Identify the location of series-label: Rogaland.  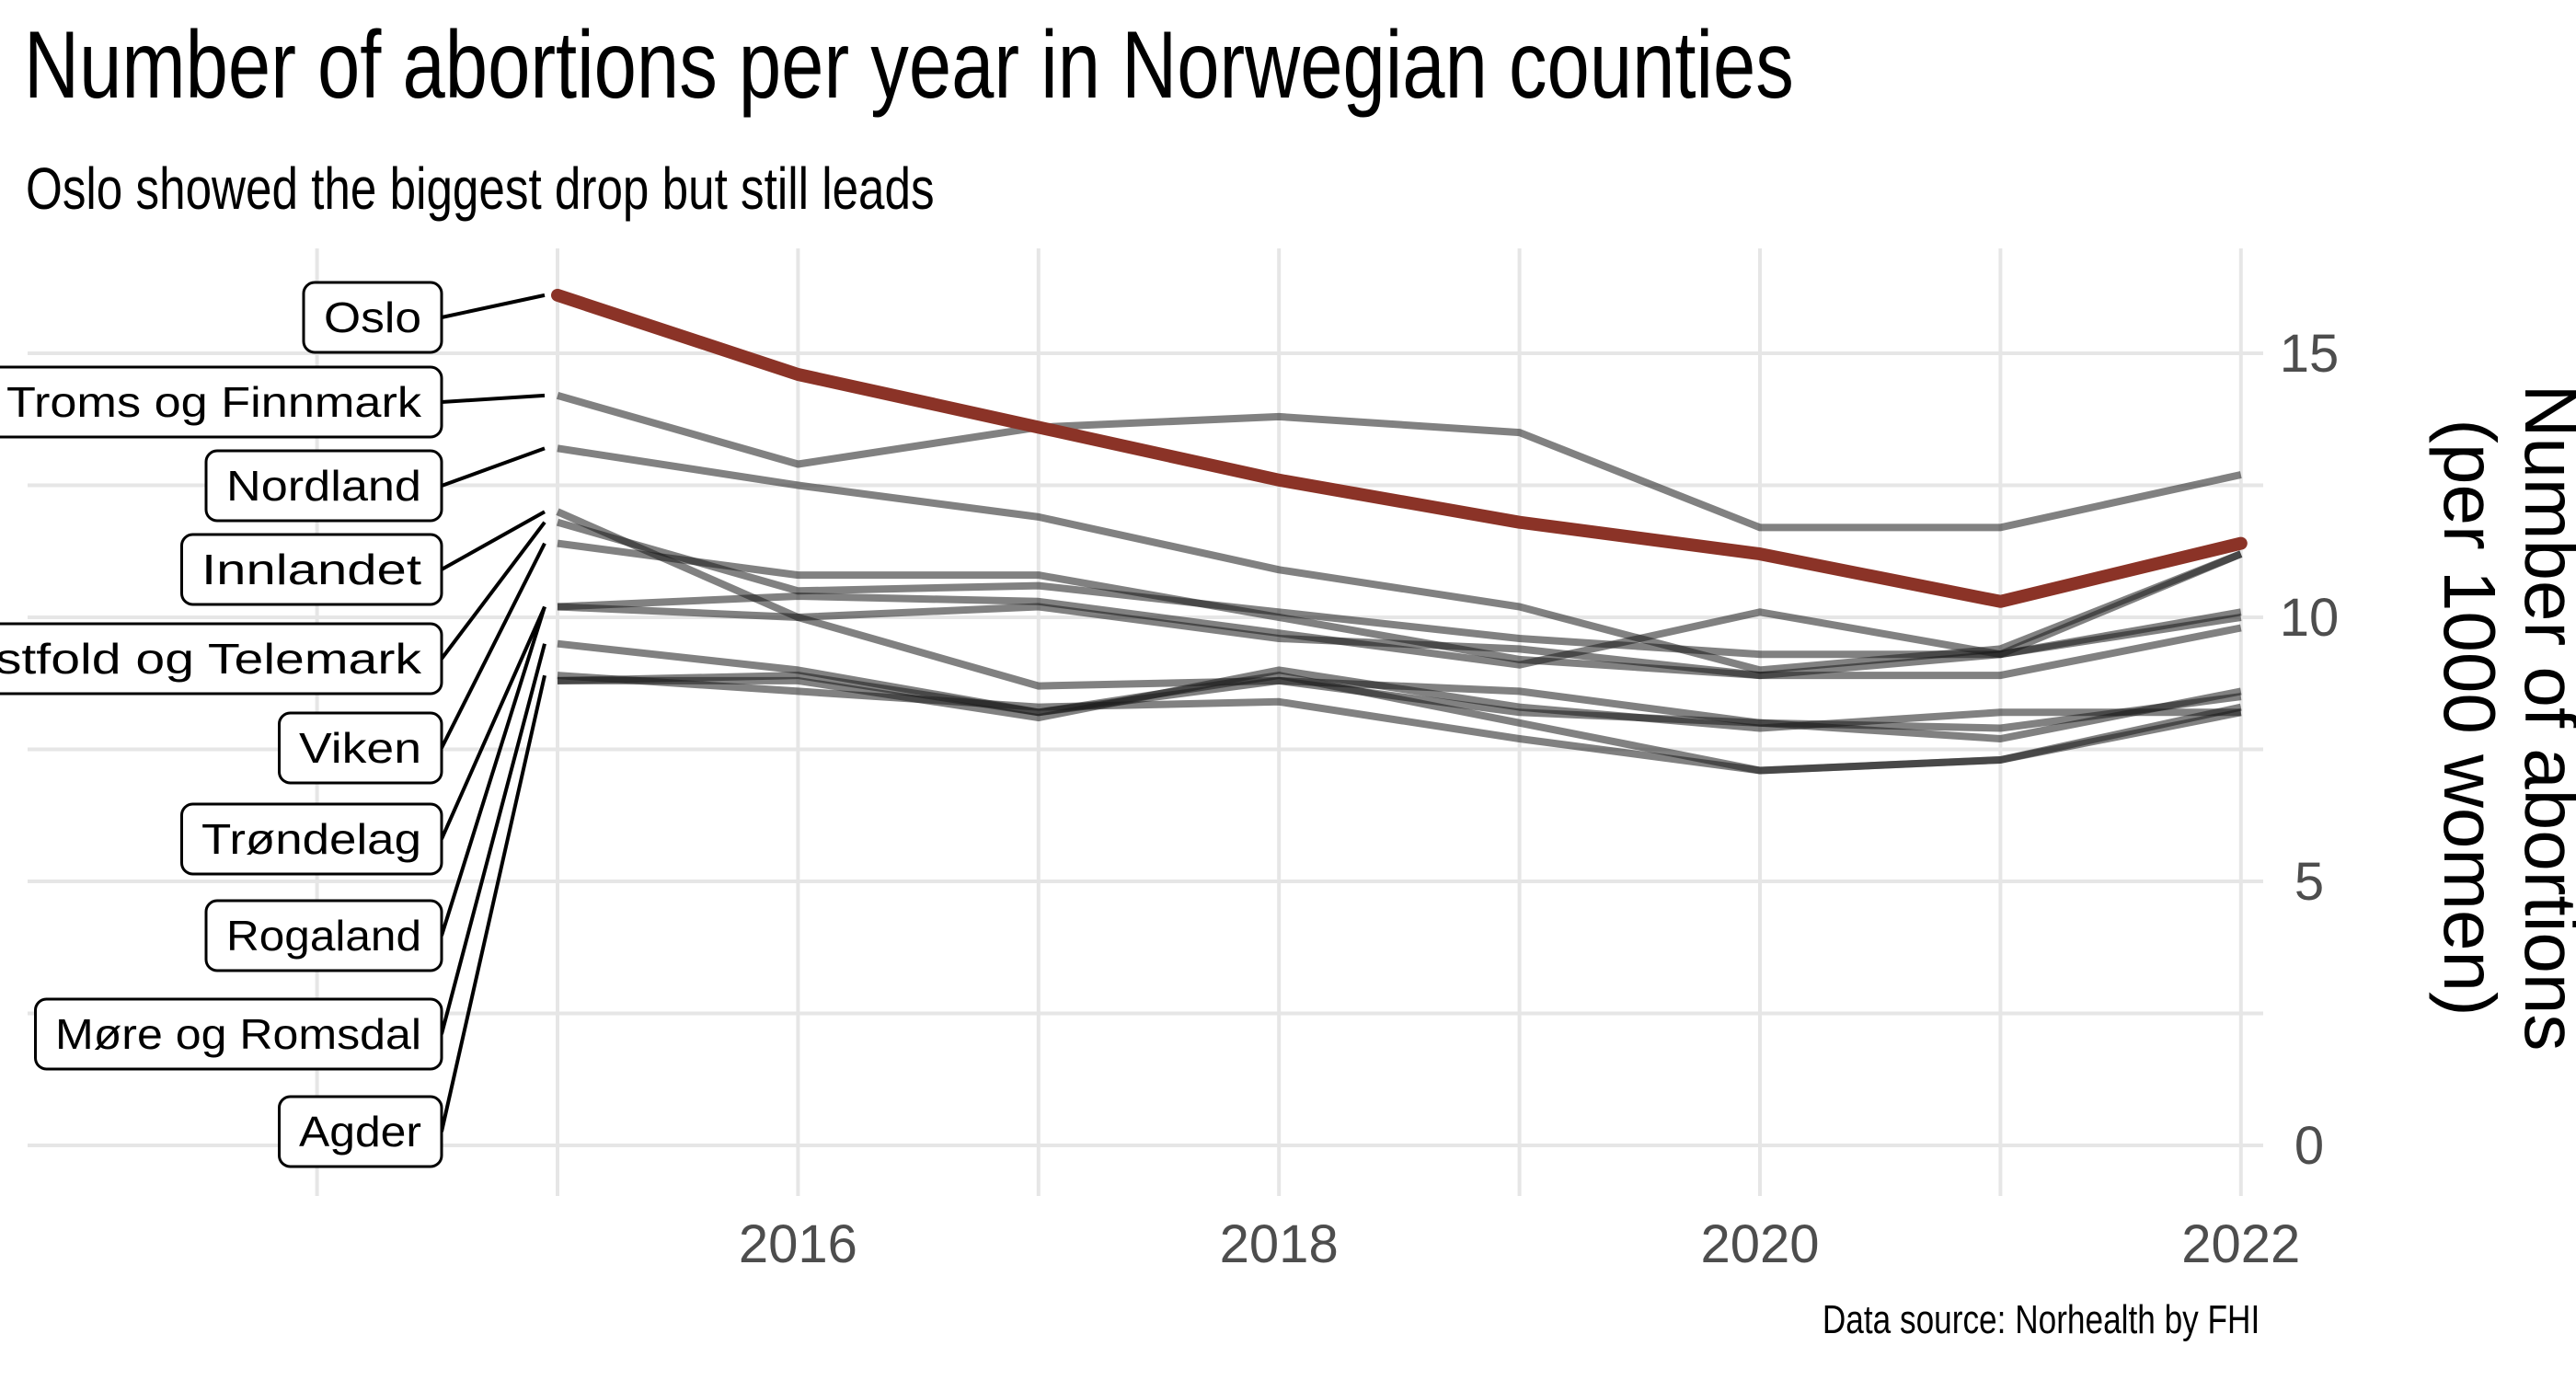
(323, 936).